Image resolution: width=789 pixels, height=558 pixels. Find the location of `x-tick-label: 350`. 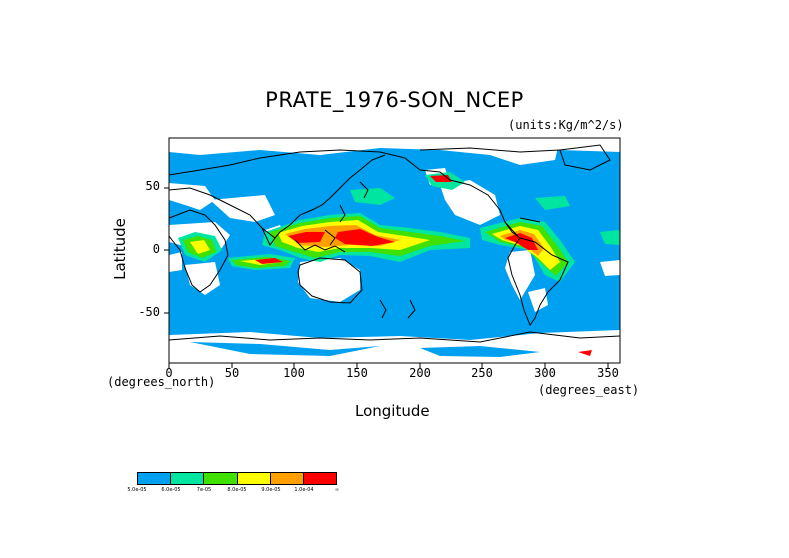

x-tick-label: 350 is located at coordinates (608, 373).